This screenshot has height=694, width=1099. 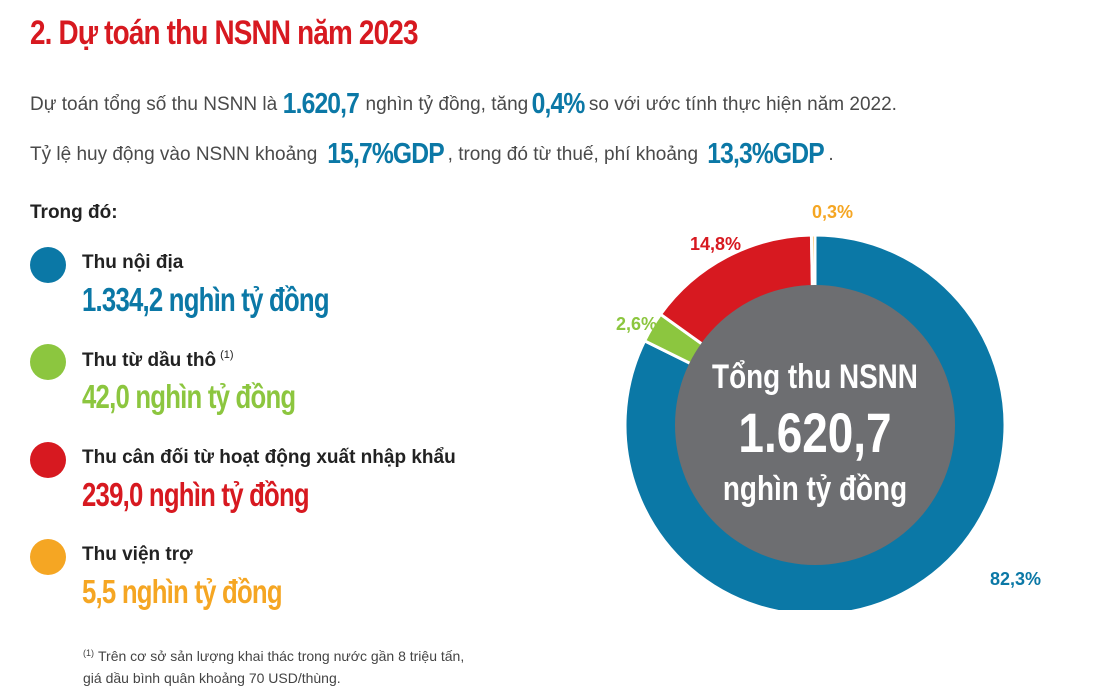 I want to click on legend-label: Thu từ dầu thô (1), so click(x=158, y=360).